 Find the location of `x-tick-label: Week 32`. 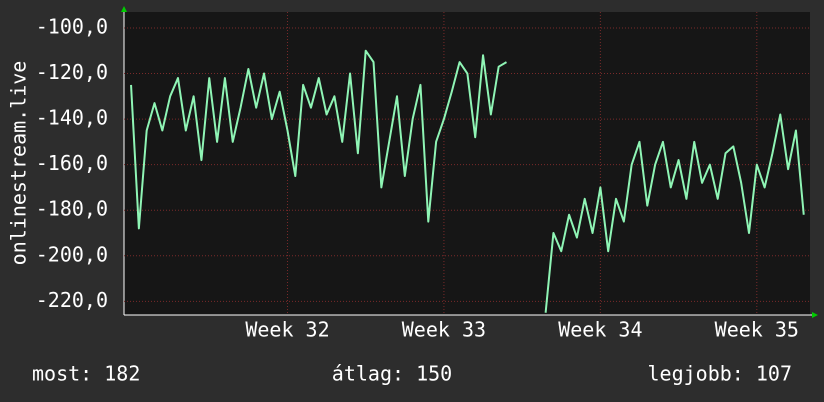

x-tick-label: Week 32 is located at coordinates (287, 330).